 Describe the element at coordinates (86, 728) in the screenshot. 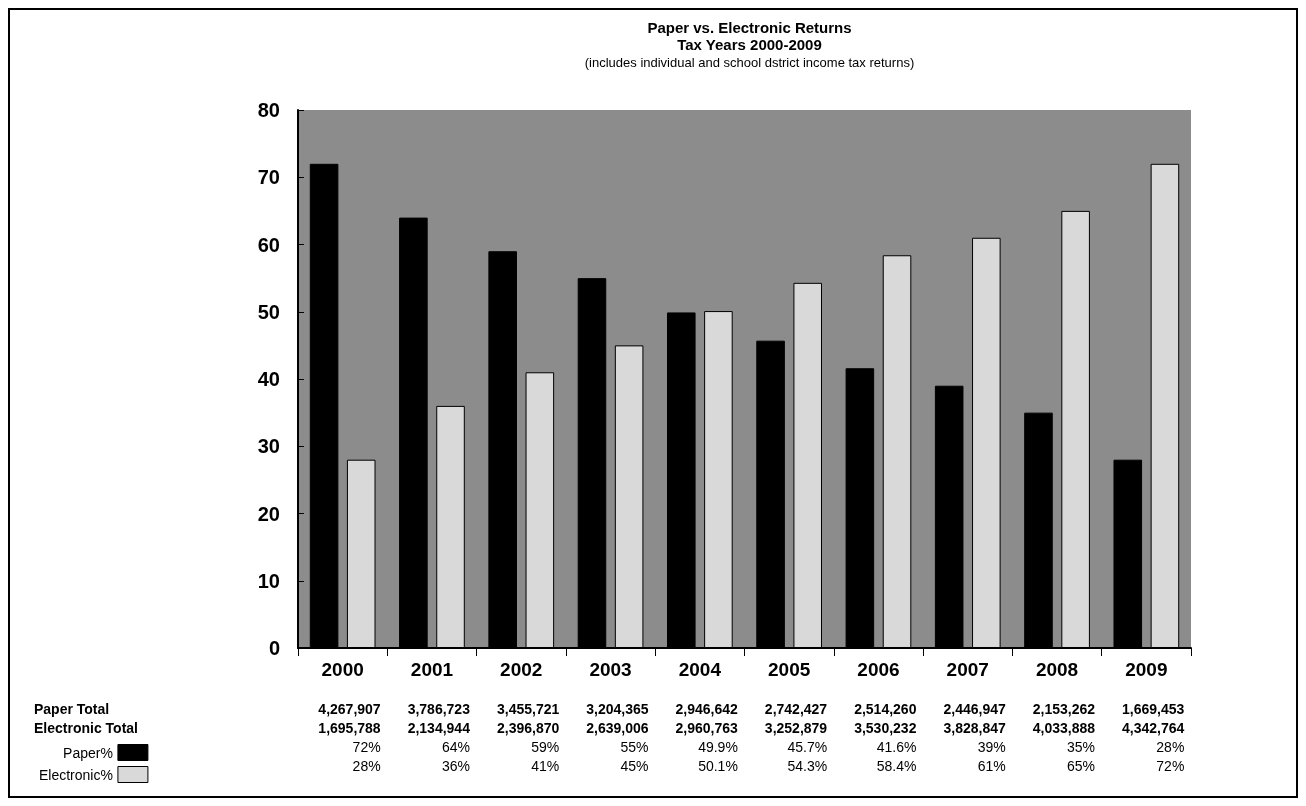

I see `text: Electronic Total` at that location.